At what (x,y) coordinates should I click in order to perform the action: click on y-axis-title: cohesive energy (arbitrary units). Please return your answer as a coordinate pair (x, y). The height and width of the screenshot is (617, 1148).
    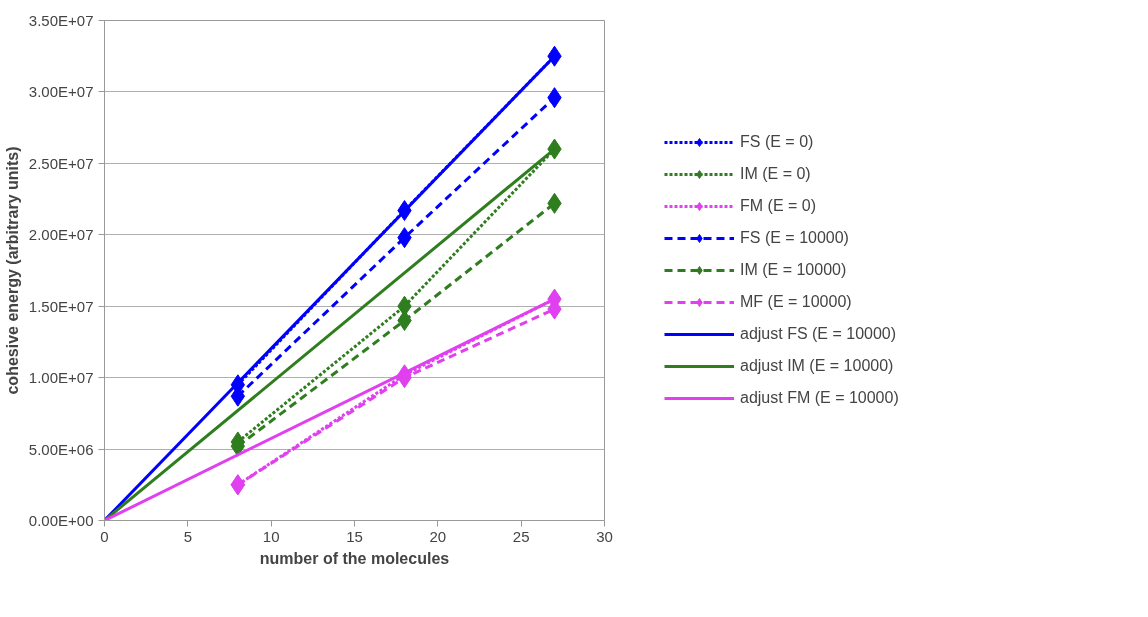
    Looking at the image, I should click on (12, 270).